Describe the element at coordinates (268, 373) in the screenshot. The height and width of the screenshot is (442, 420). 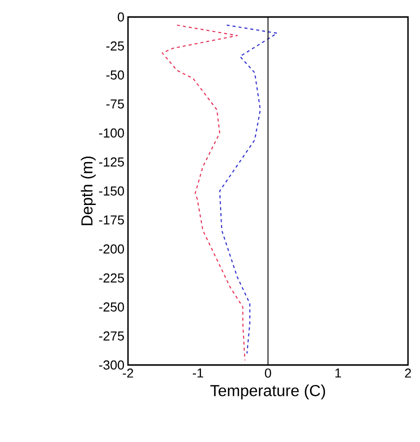
I see `x-tick-label: 0` at that location.